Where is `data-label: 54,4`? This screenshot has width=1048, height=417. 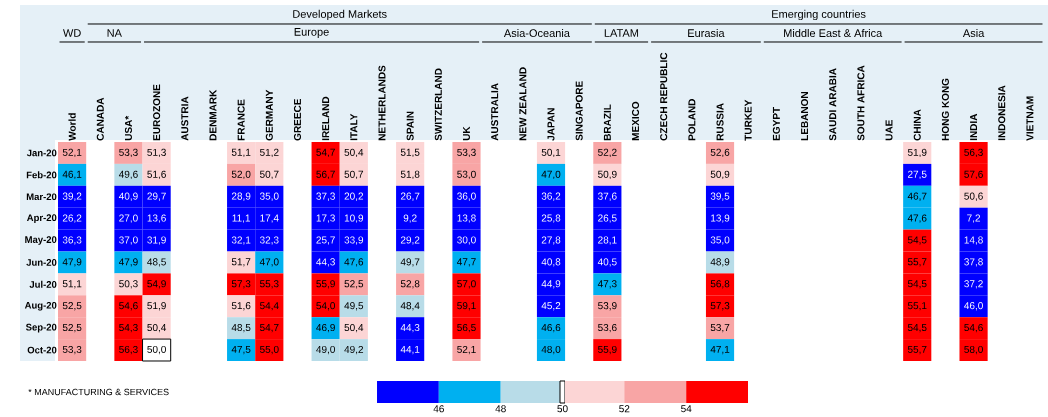
data-label: 54,4 is located at coordinates (269, 306).